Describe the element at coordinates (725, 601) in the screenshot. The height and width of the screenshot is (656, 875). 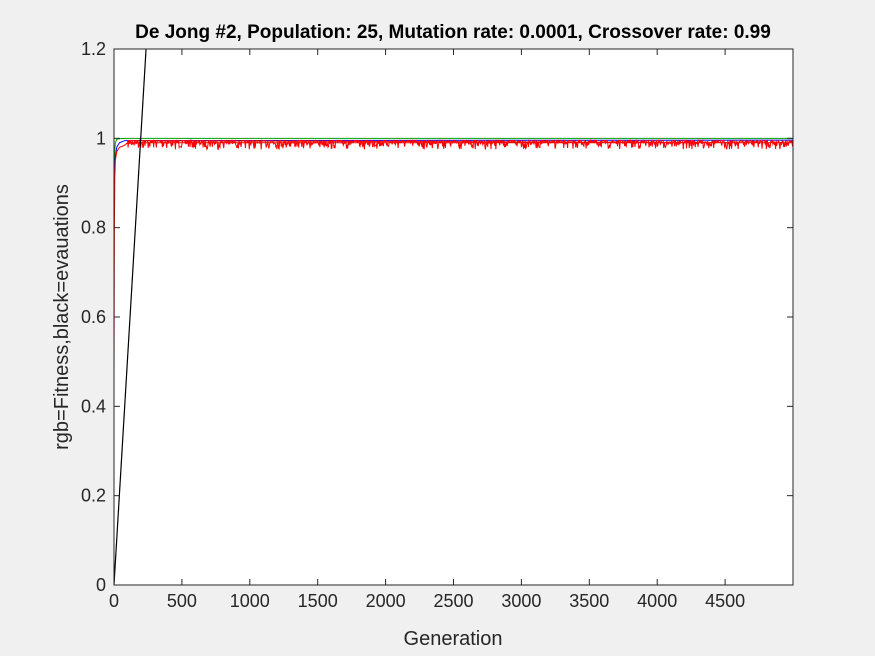
I see `x-tick-label: 4500` at that location.